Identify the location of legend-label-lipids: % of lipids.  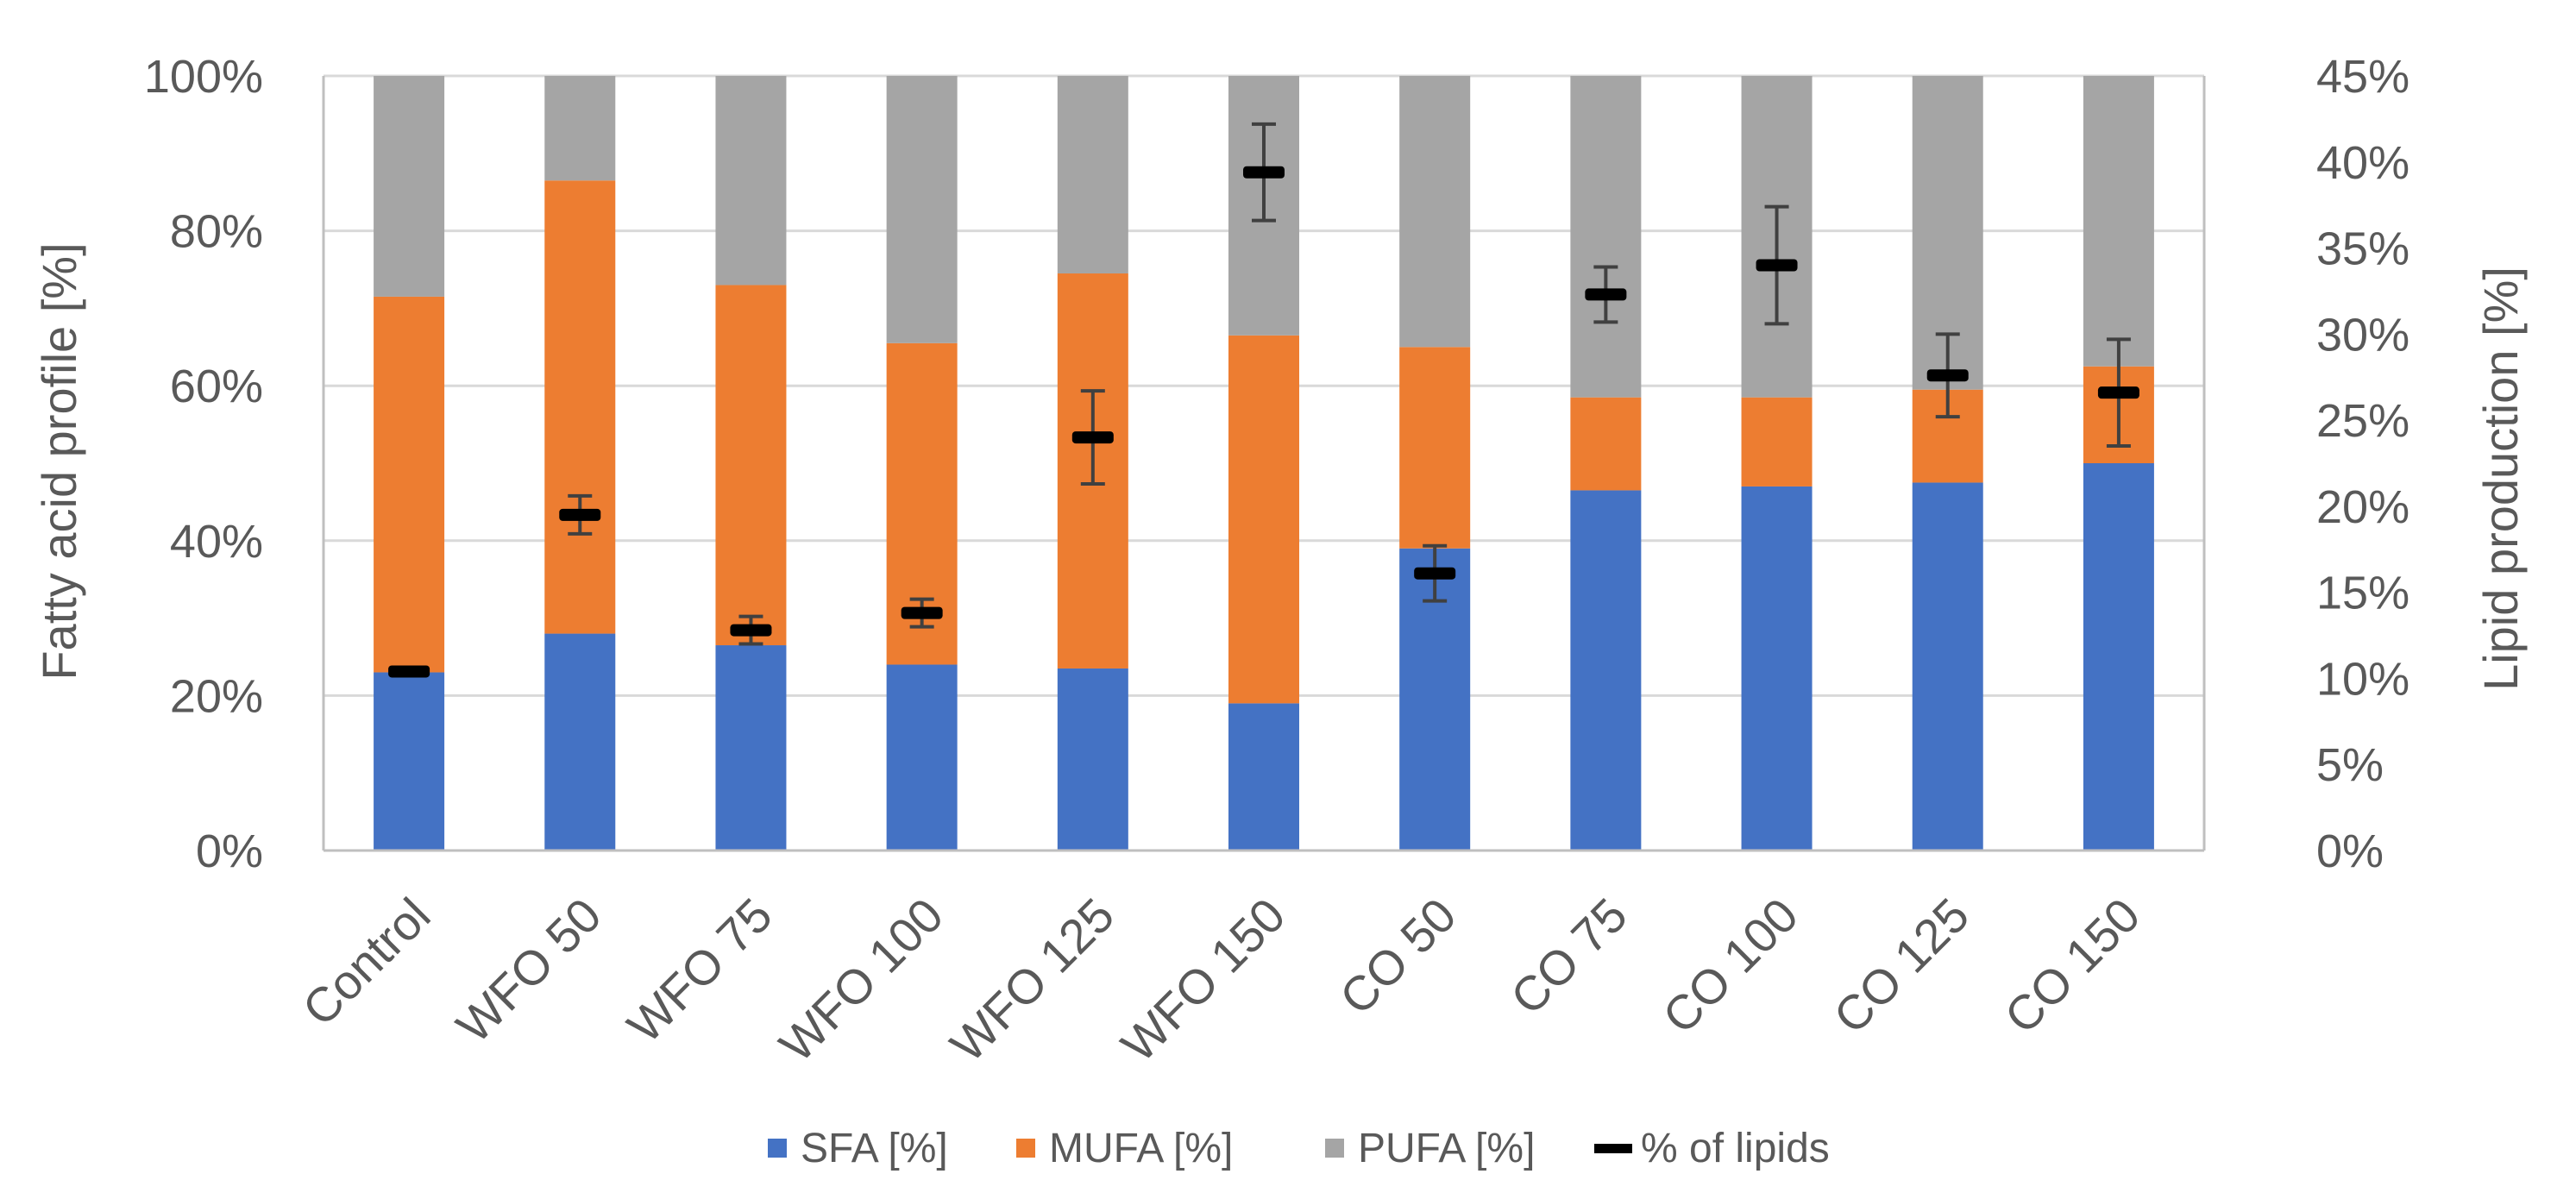
(1735, 1149).